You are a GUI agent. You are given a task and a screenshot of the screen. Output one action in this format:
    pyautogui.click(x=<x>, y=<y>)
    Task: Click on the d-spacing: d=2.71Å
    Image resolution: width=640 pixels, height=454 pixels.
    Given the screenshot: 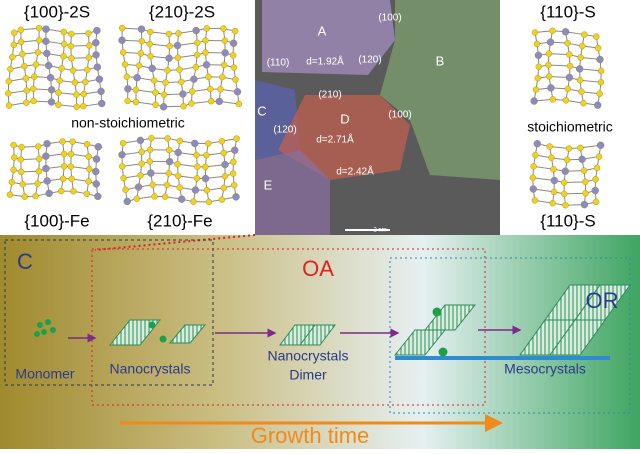 What is the action you would take?
    pyautogui.click(x=335, y=139)
    